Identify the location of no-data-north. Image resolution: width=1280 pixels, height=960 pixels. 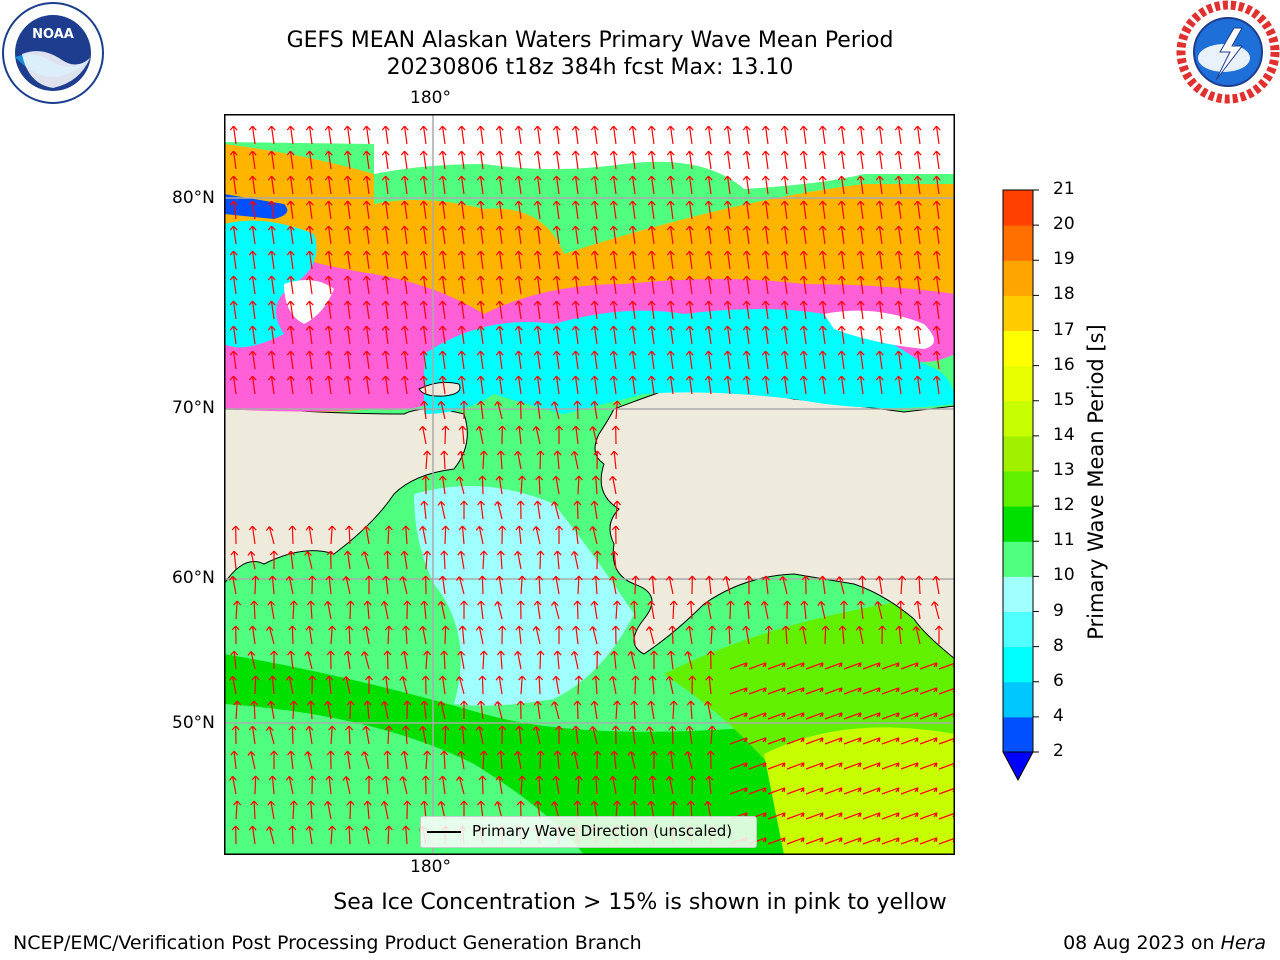
(589, 151).